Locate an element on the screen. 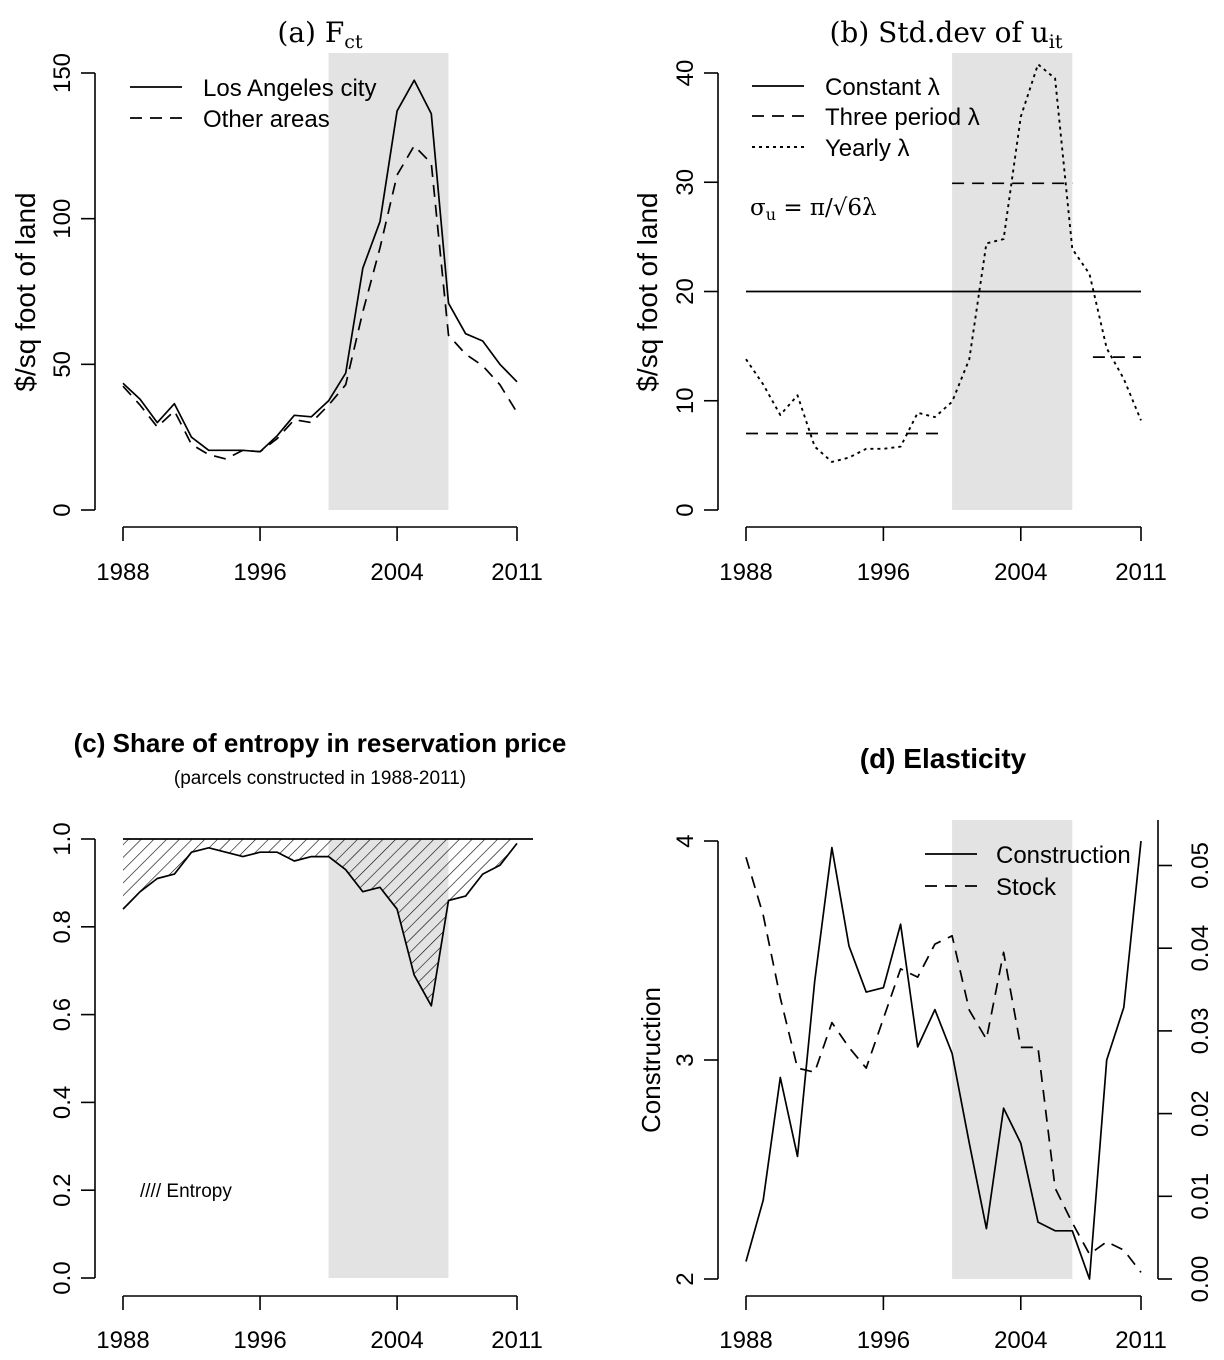 This screenshot has height=1360, width=1224. y2-tick-label: 0.04 is located at coordinates (1200, 948).